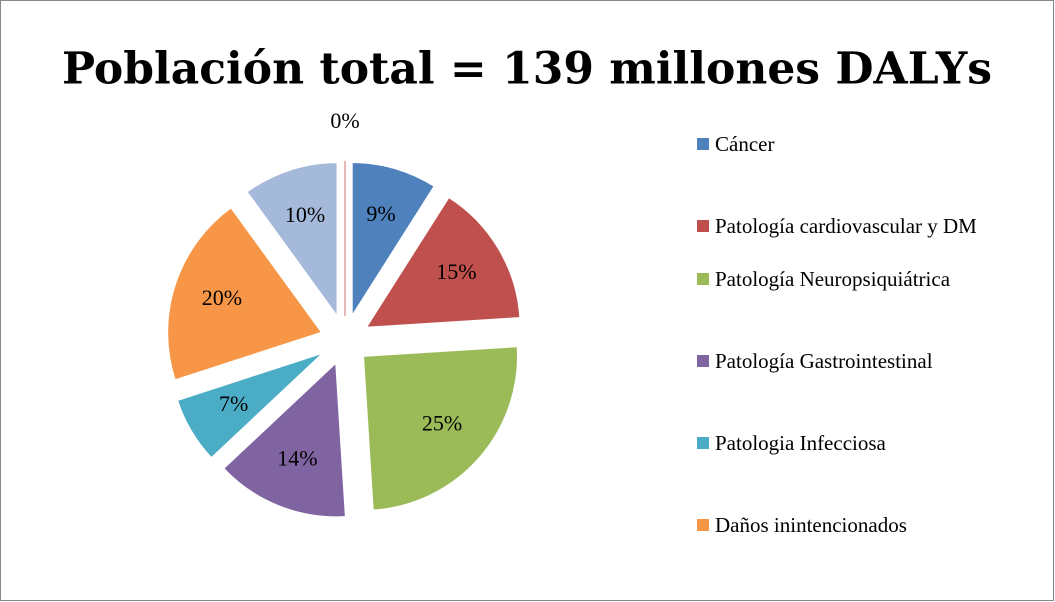  What do you see at coordinates (305, 214) in the screenshot?
I see `data-label: 10%` at bounding box center [305, 214].